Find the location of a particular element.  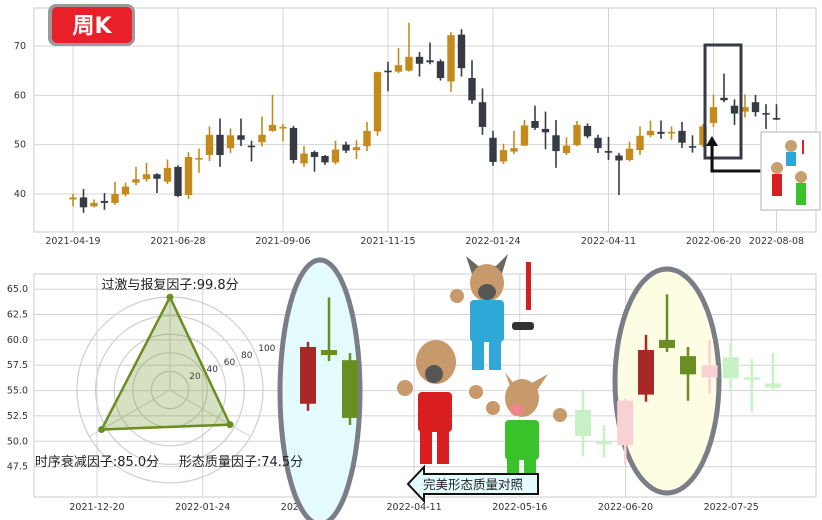

matched-ellipse is located at coordinates (667, 381).